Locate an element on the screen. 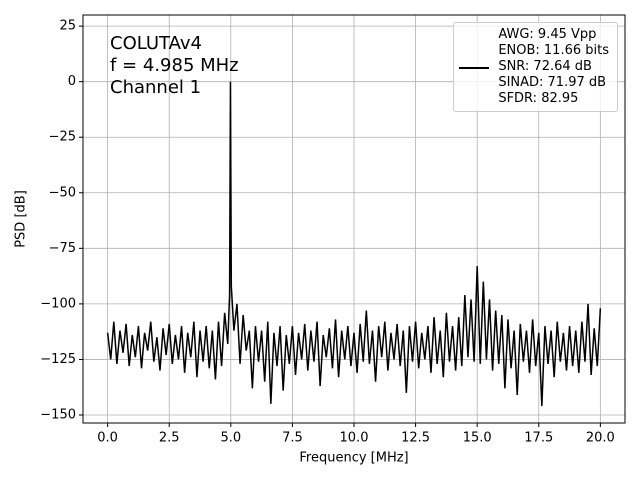  y-tick-label: −125 is located at coordinates (58, 359).